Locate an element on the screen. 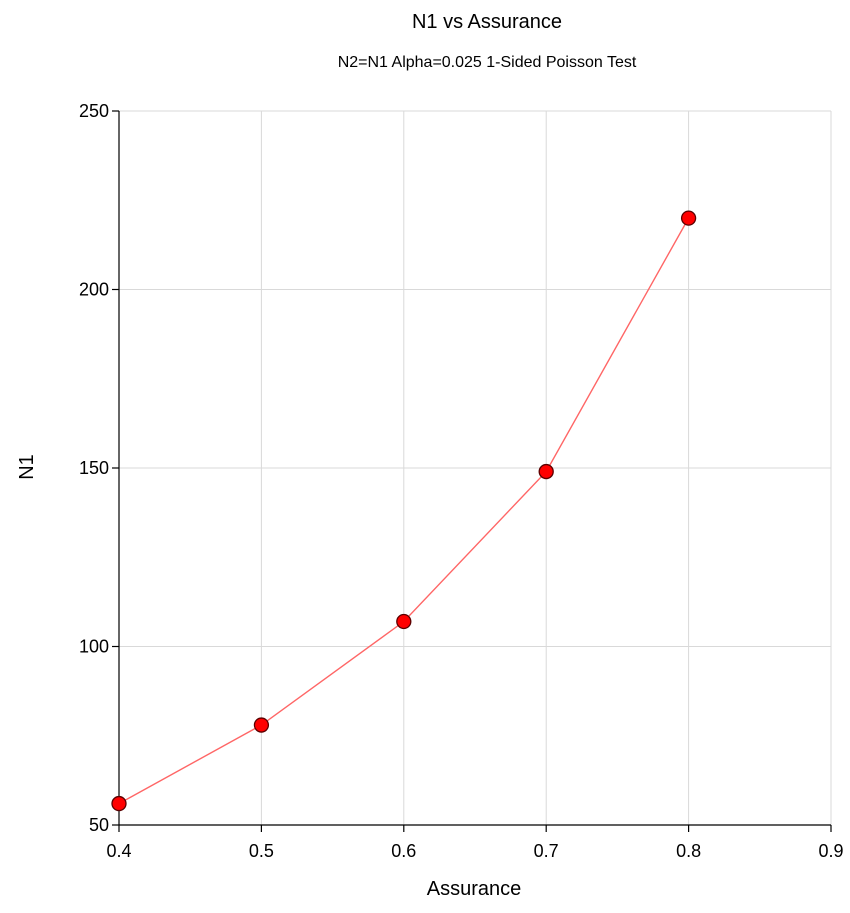 The height and width of the screenshot is (913, 850). x-tick-label: 0.7 is located at coordinates (546, 851).